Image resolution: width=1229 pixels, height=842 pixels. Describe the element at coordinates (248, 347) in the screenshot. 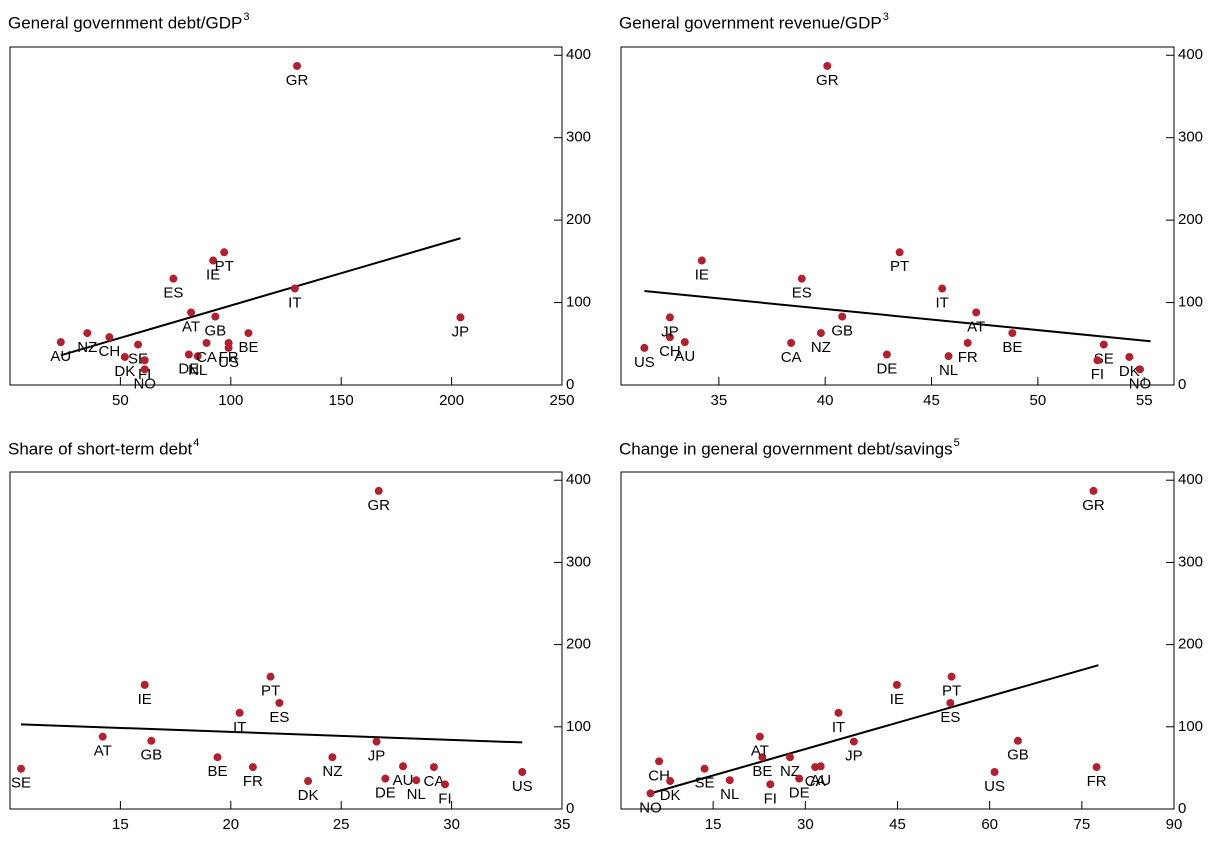

I see `point-label: BE` at that location.